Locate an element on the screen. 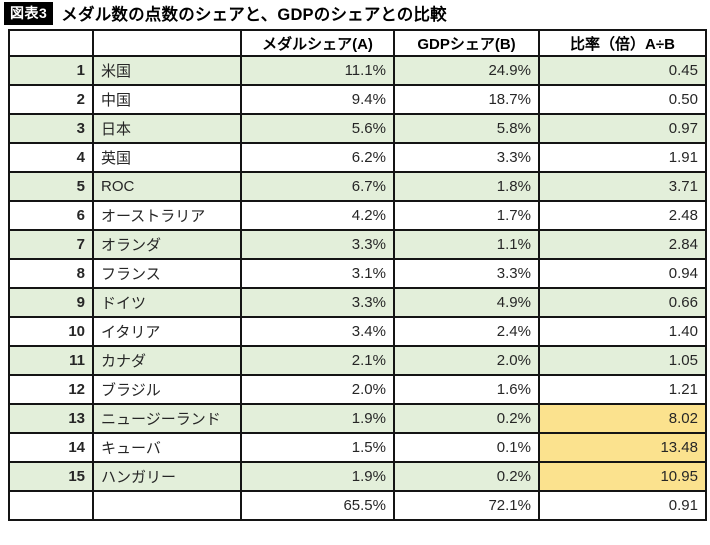 This screenshot has width=710, height=545. rank-cell: 2 is located at coordinates (51, 99).